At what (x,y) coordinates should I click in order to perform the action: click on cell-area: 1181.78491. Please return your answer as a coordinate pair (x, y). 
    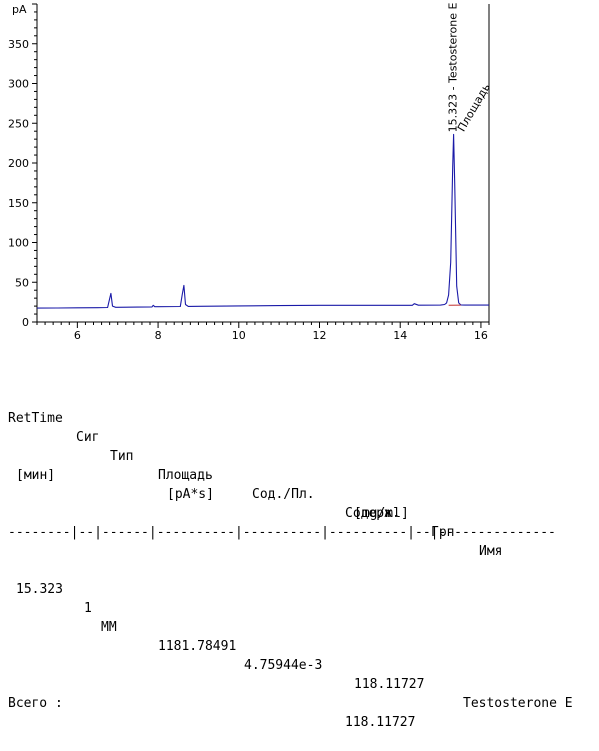
    Looking at the image, I should click on (197, 646).